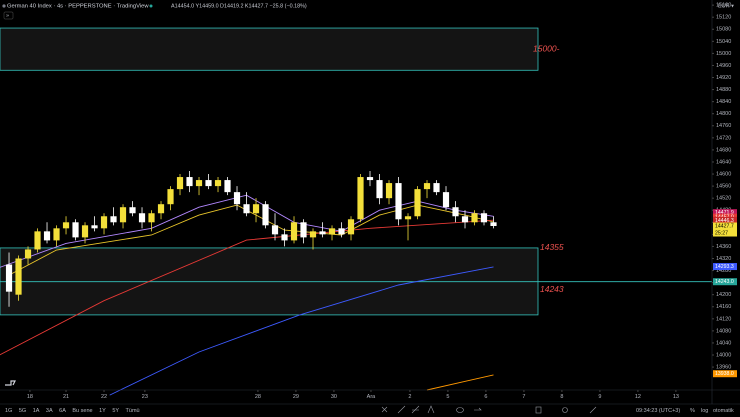  I want to click on auto-toggle: otomatik, so click(723, 411).